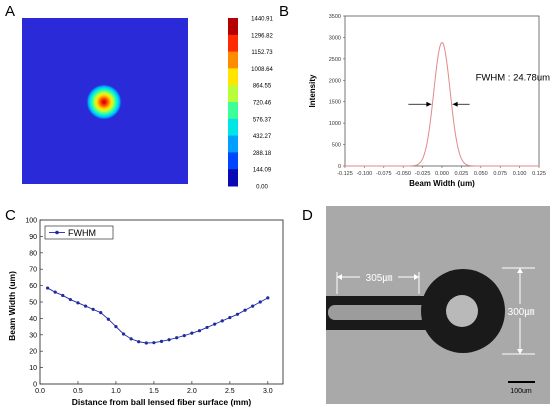 Image resolution: width=550 pixels, height=408 pixels. Describe the element at coordinates (262, 137) in the screenshot. I see `colorbar-tick-label: 432.27` at that location.